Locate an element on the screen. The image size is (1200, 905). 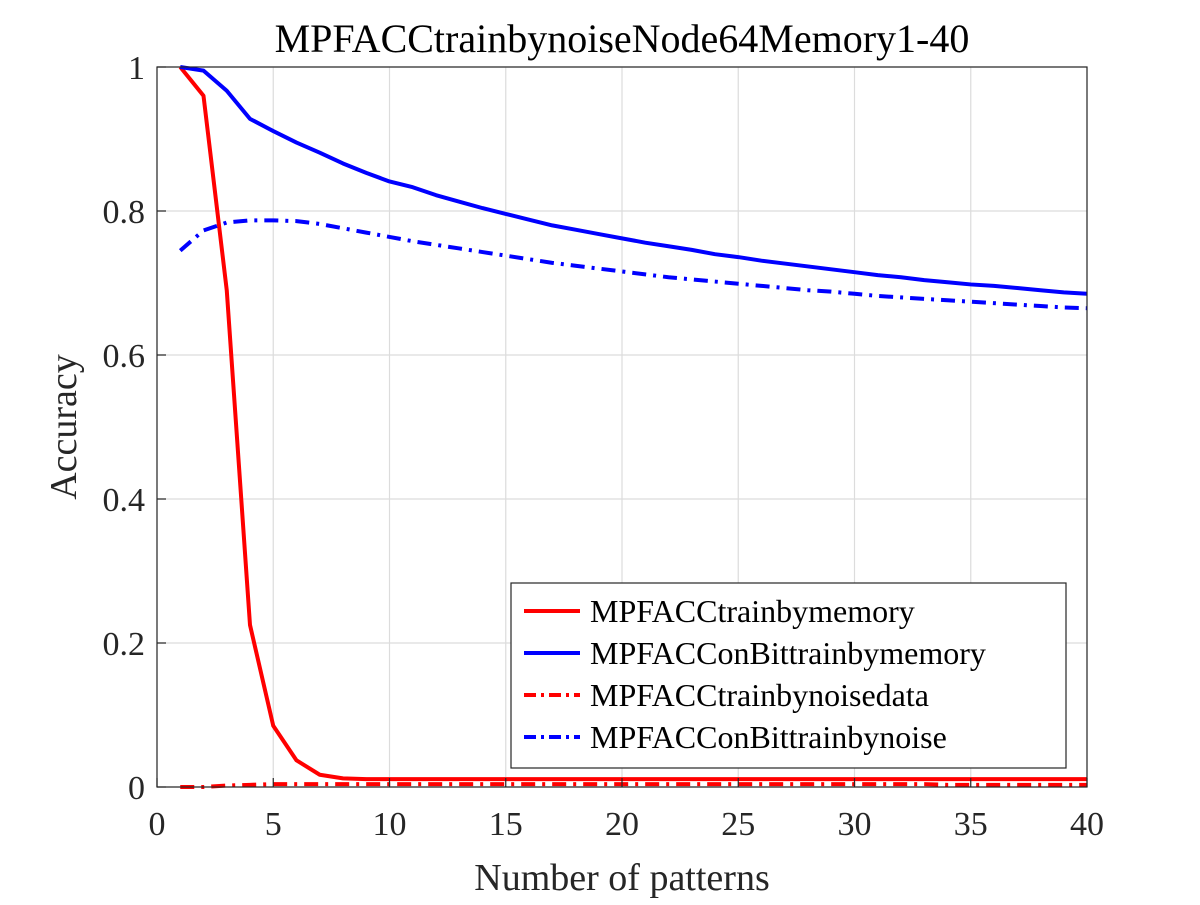
x-tick-label: 5 is located at coordinates (273, 824).